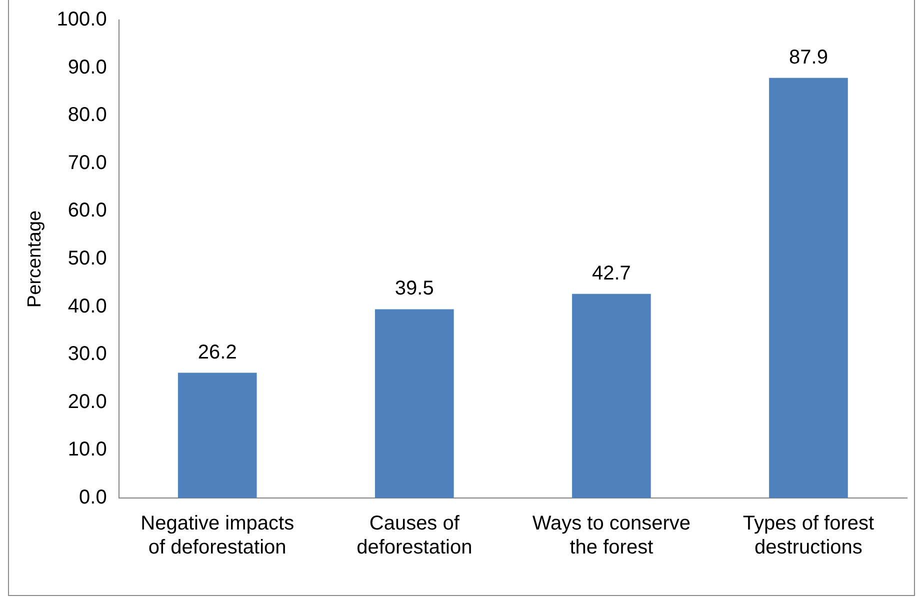 The image size is (917, 599). I want to click on x-tick-label: Ways to conserve the forest, so click(611, 535).